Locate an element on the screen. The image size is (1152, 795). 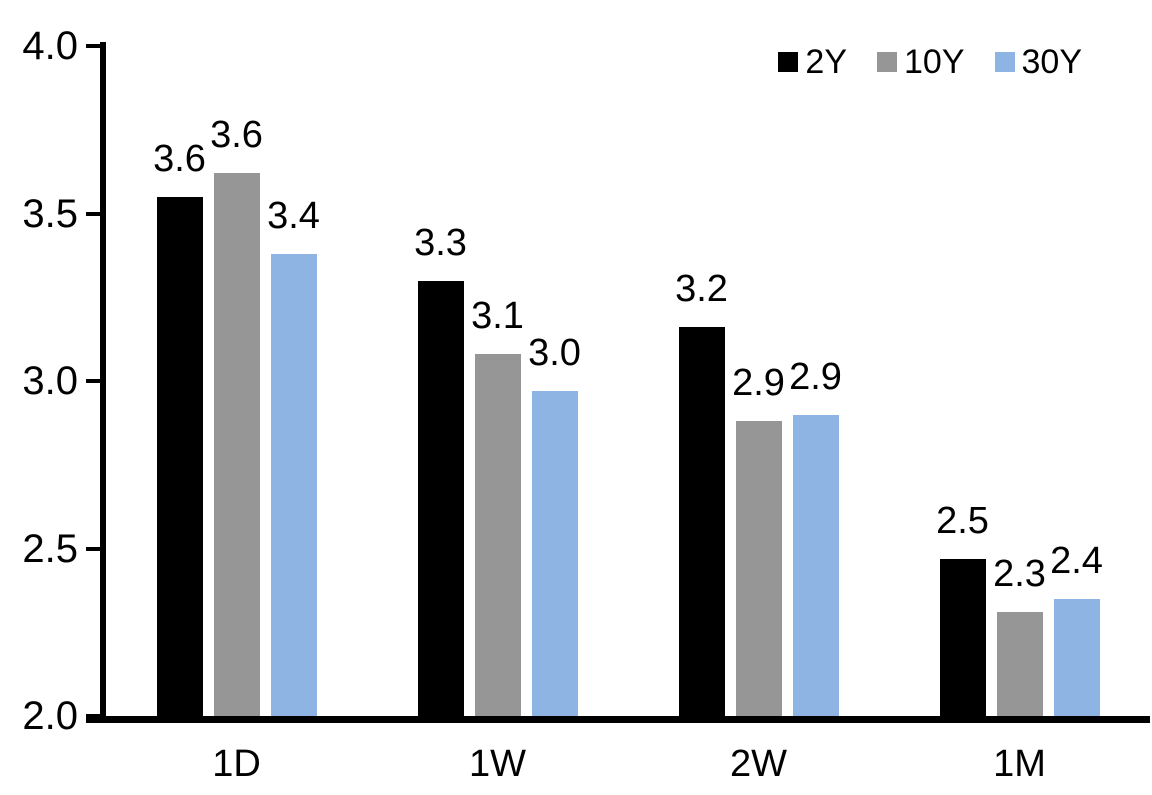
bar-value-label: 2.5 is located at coordinates (962, 521).